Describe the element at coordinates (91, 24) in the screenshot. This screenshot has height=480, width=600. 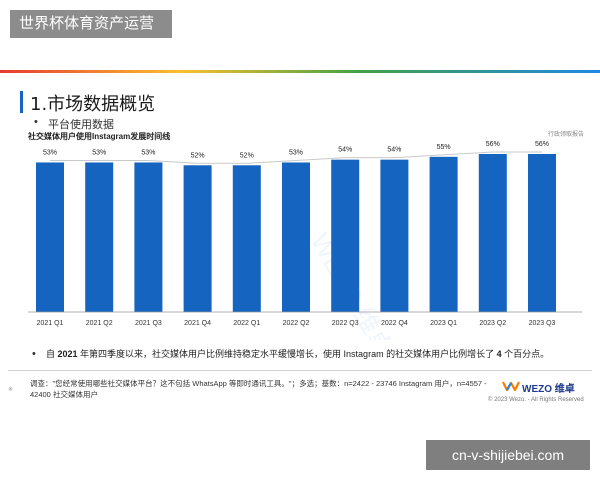
I see `header-banner-title: 世界杯体育资产运营` at that location.